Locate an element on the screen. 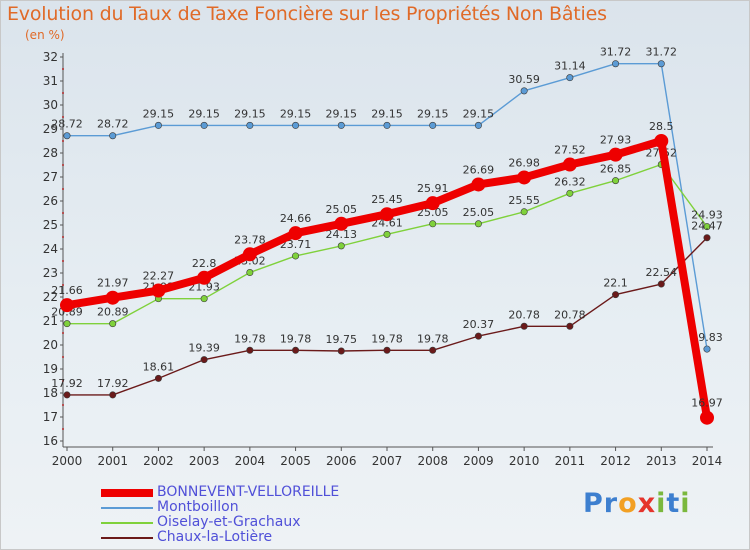 The width and height of the screenshot is (750, 550). x-tick-label: 2003 is located at coordinates (204, 461).